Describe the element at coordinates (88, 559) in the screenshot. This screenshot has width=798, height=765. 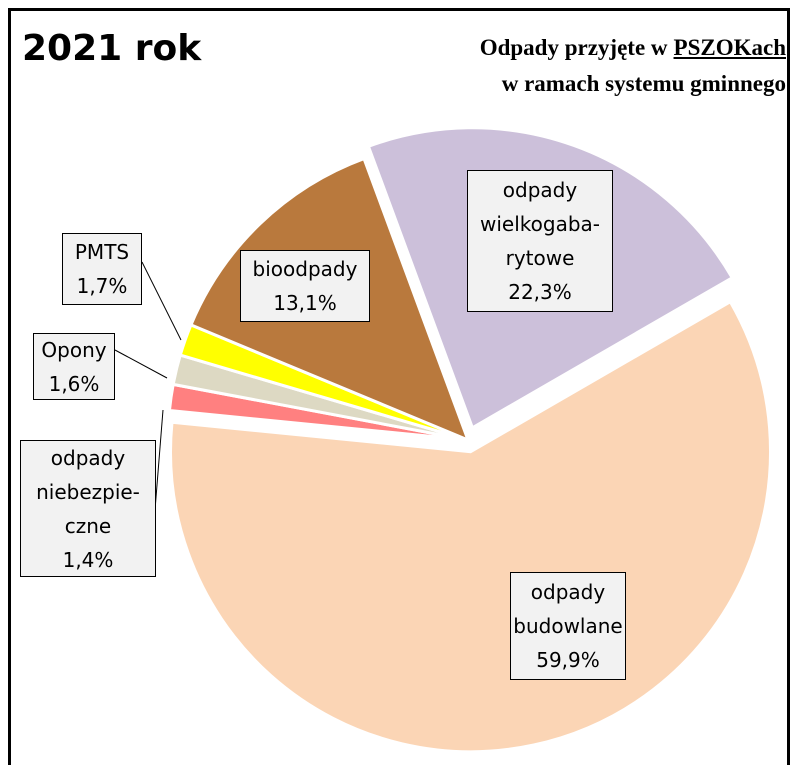
I see `value-label: 1,4%` at that location.